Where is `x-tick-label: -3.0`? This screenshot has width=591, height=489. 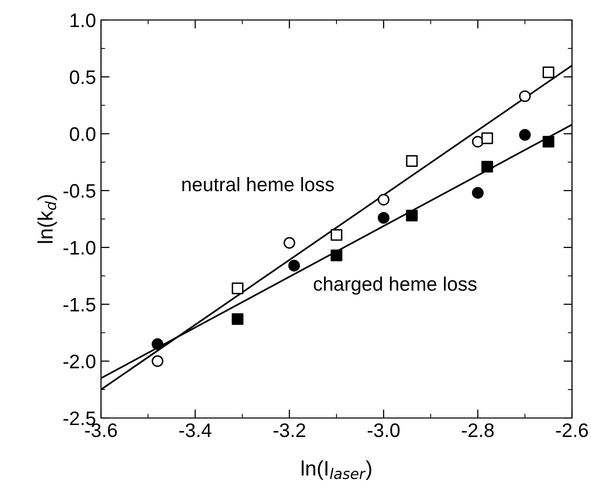
x-tick-label: -3.0 is located at coordinates (384, 430).